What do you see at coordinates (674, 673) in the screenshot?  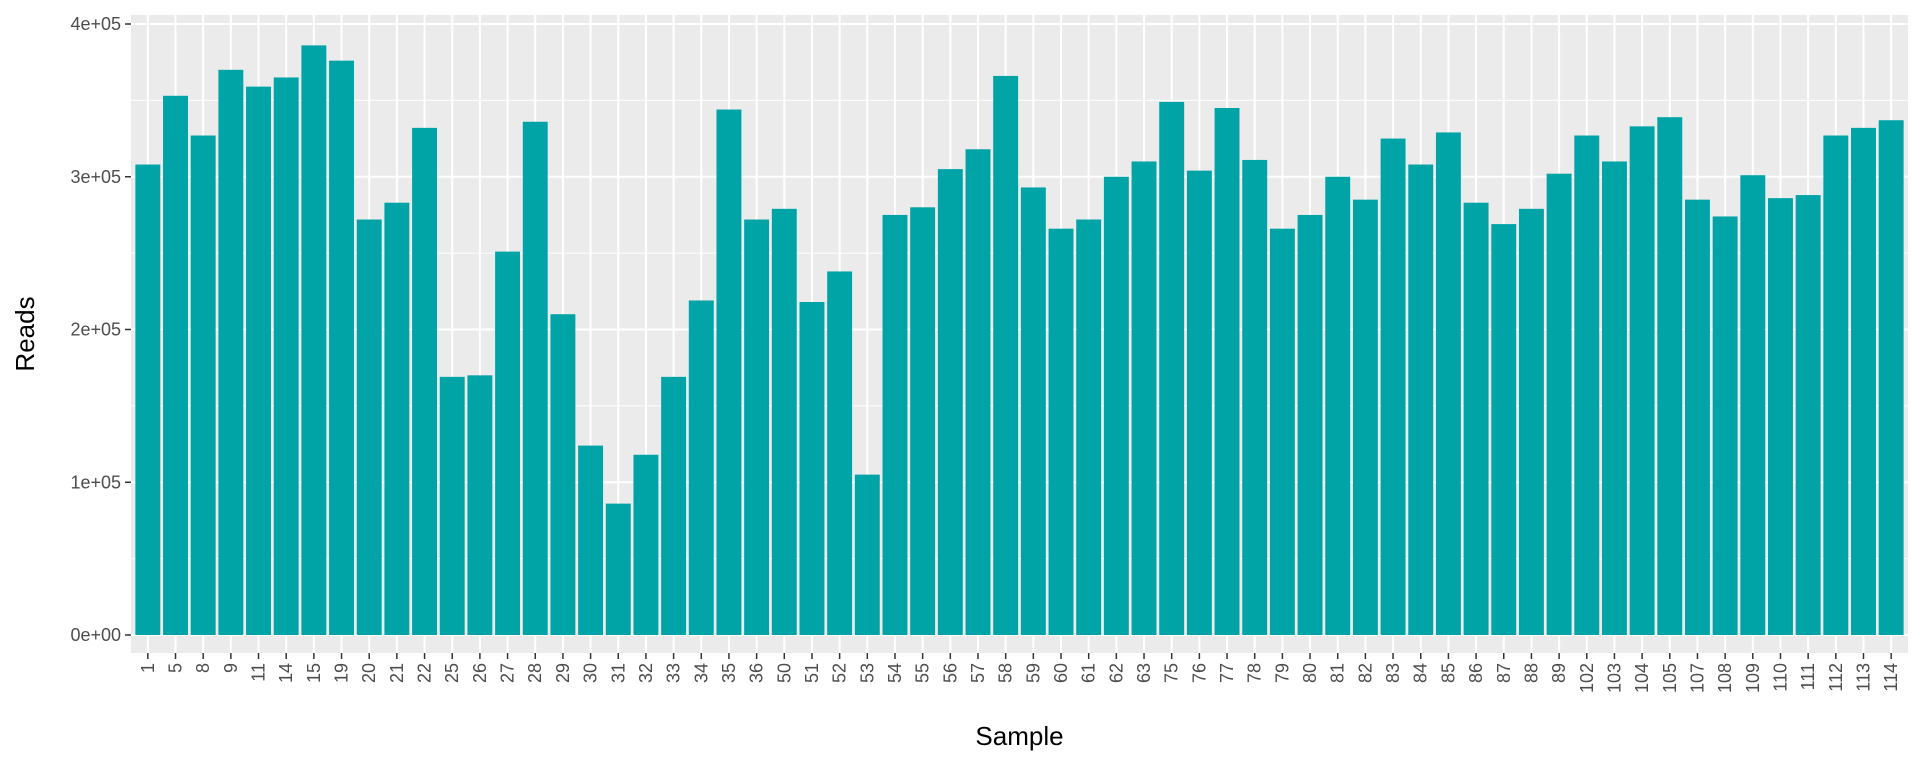 I see `x-tick-label: 33` at bounding box center [674, 673].